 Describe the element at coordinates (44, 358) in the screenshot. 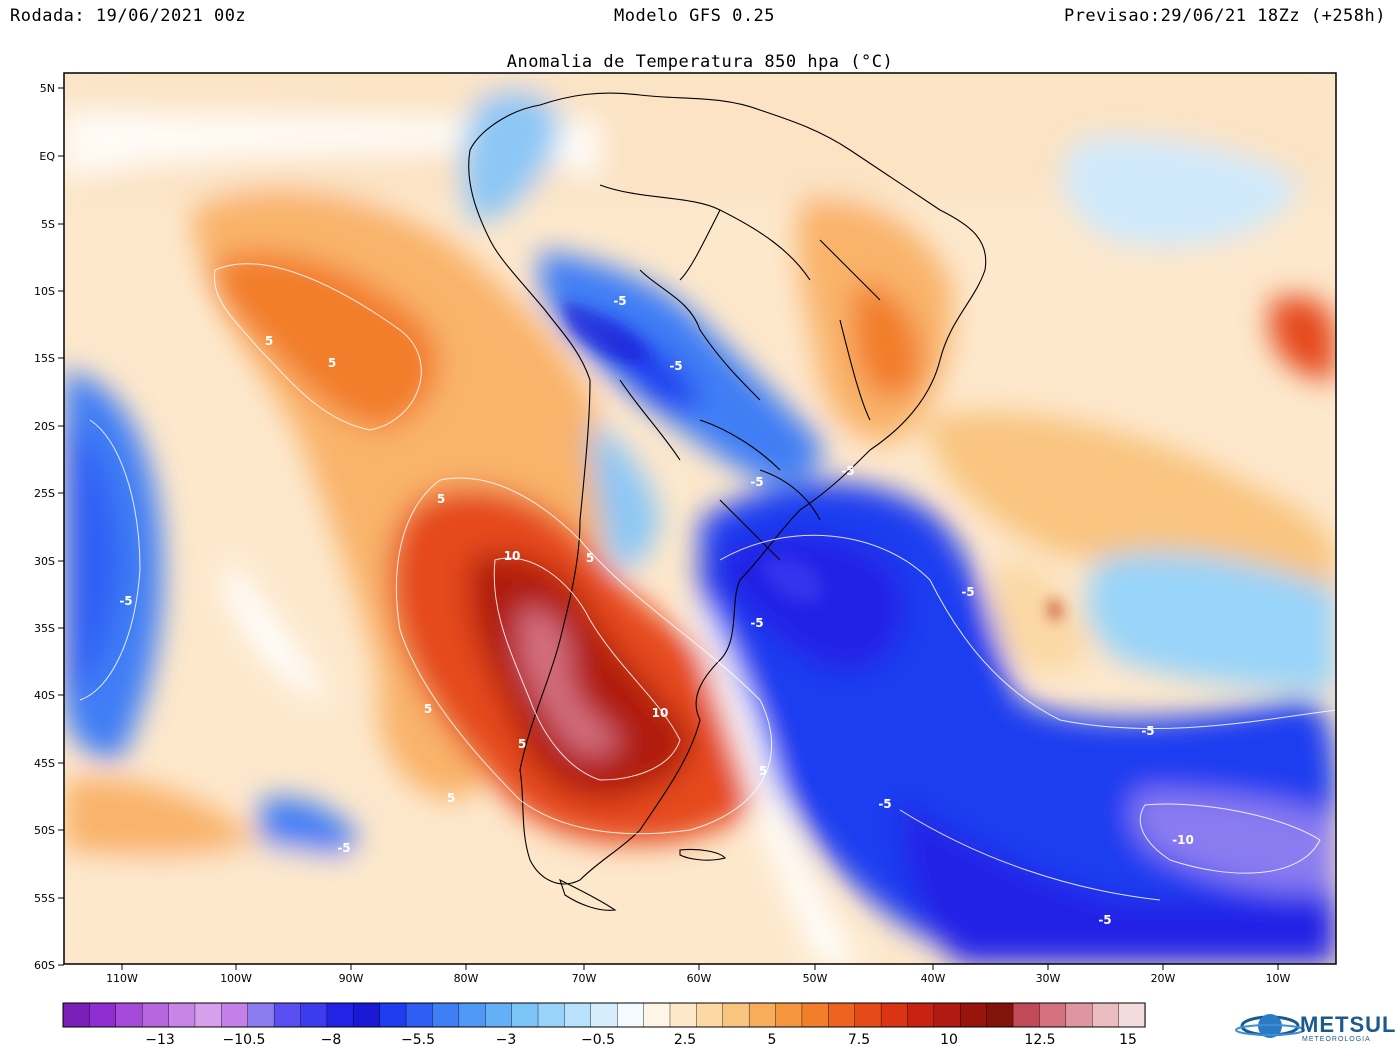

I see `lat-label: 15S` at that location.